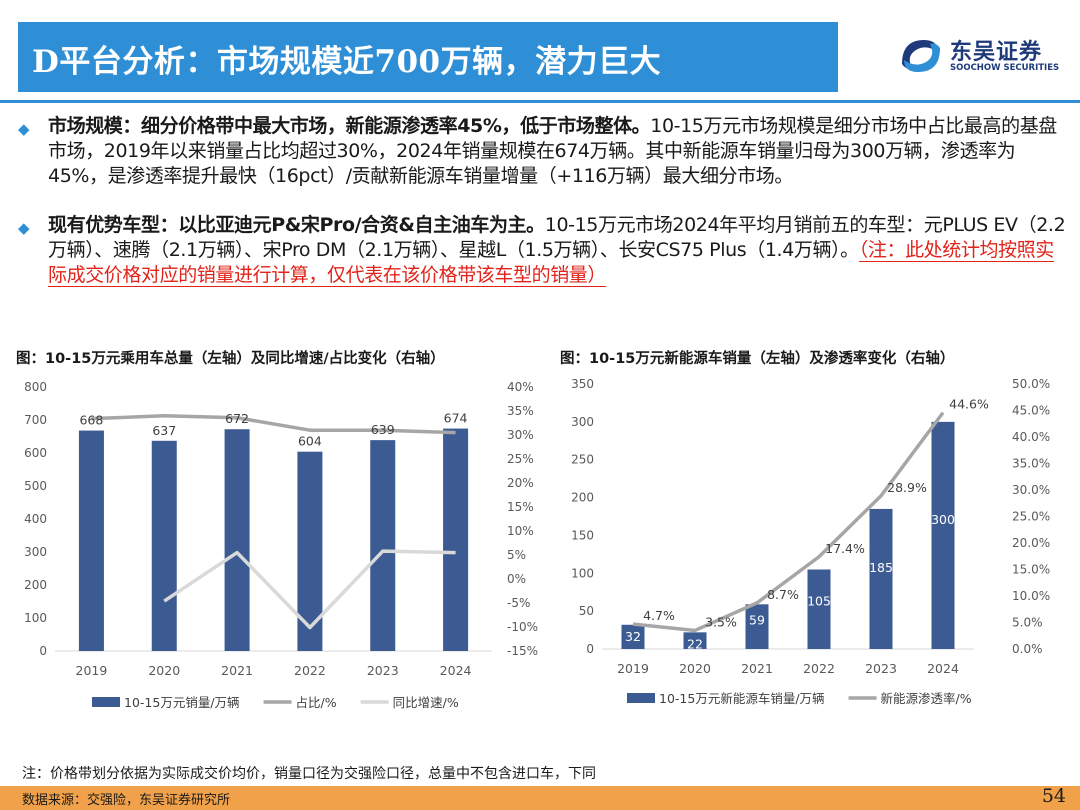 Image resolution: width=1080 pixels, height=810 pixels. I want to click on y2-axis-tick-label: 20%, so click(520, 483).